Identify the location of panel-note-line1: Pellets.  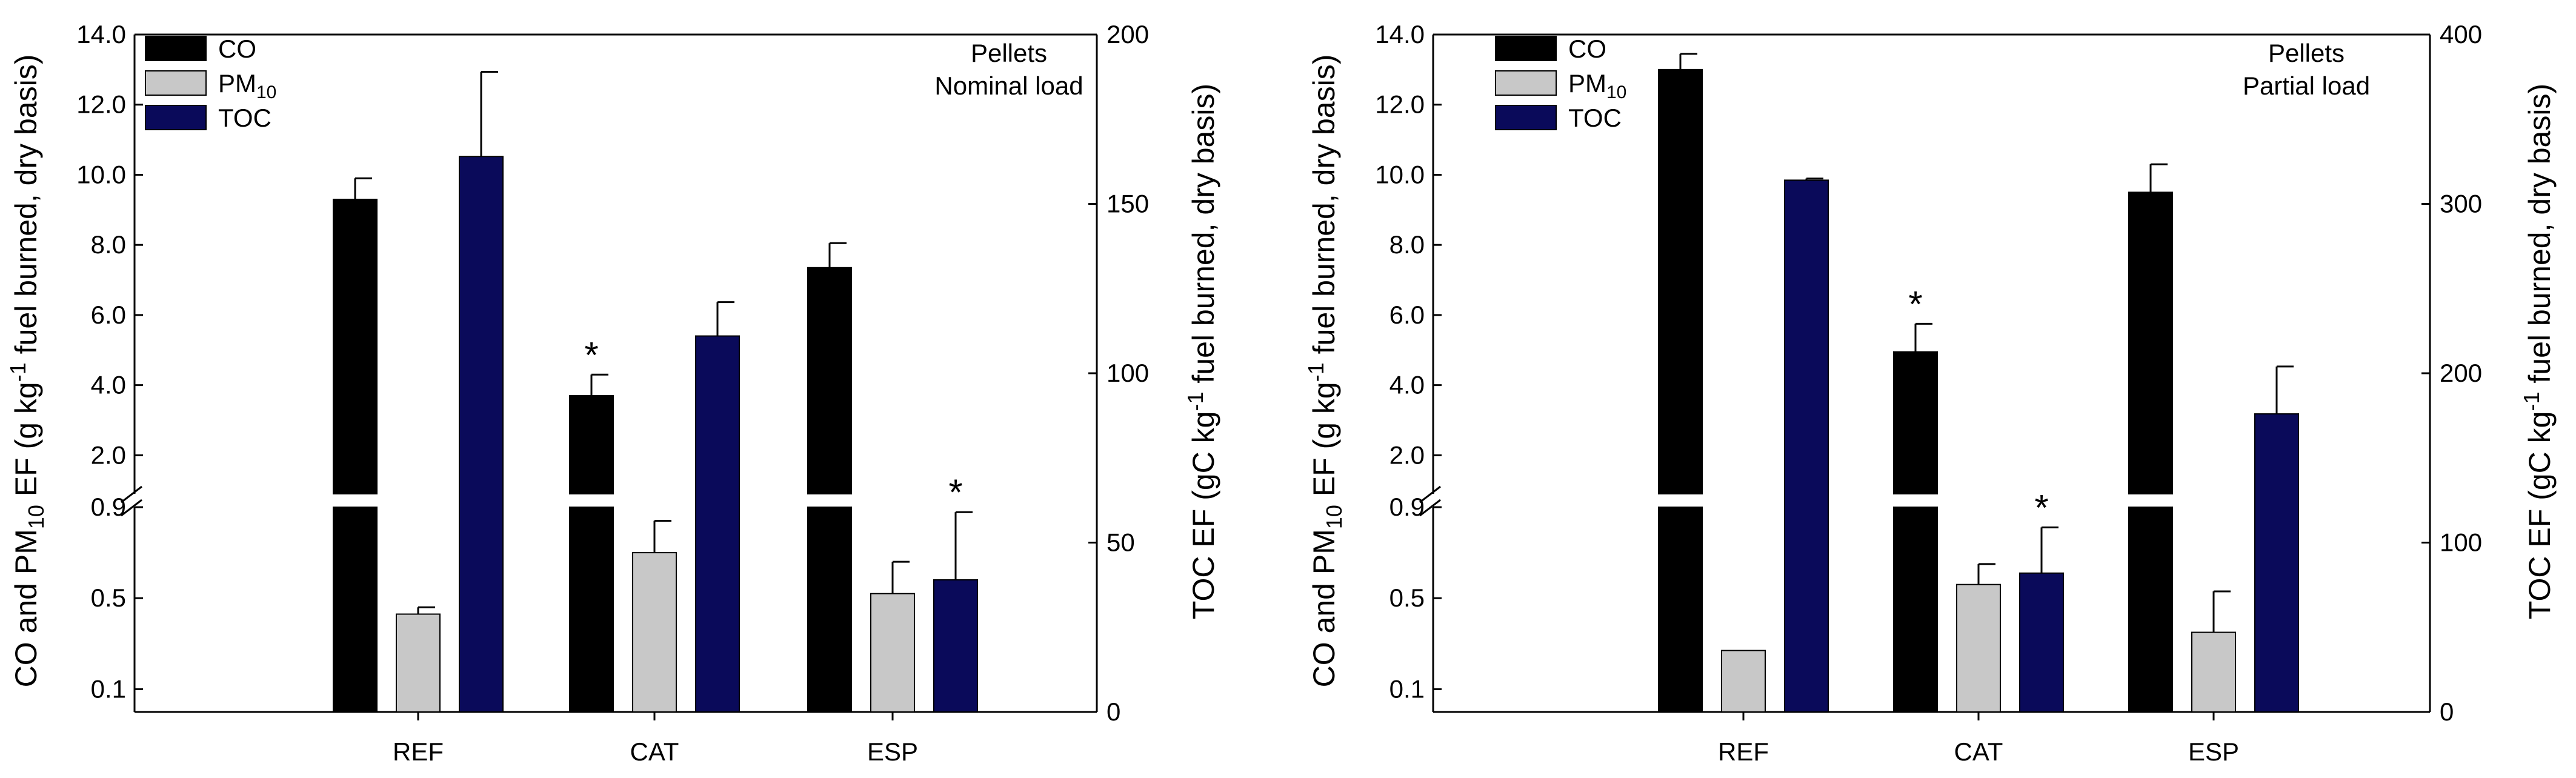
(2306, 53).